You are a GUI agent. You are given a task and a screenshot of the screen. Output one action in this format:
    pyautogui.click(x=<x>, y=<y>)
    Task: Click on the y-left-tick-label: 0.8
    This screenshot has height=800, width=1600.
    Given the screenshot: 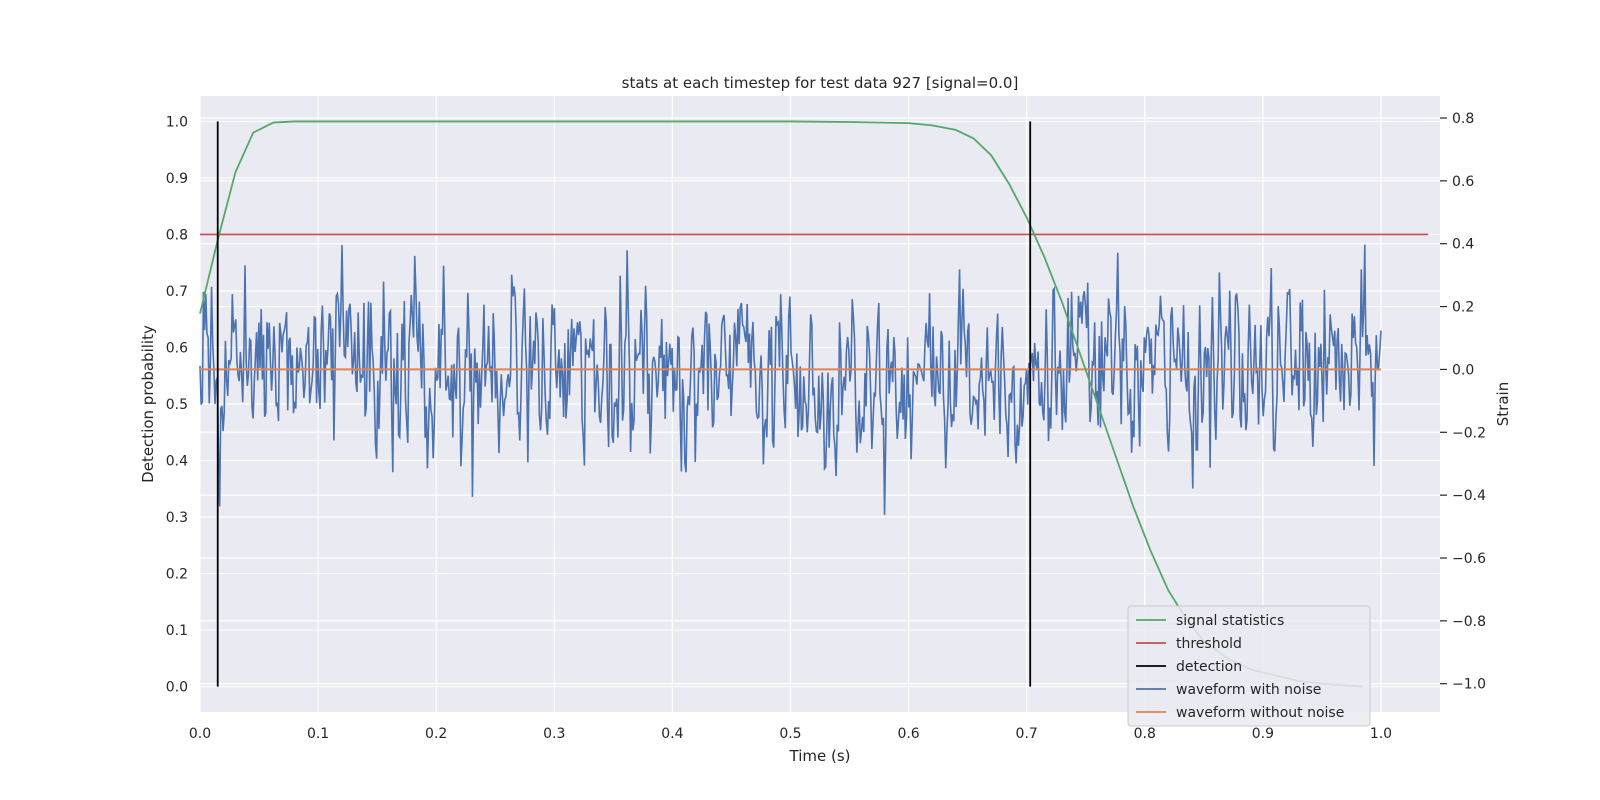 What is the action you would take?
    pyautogui.click(x=177, y=235)
    